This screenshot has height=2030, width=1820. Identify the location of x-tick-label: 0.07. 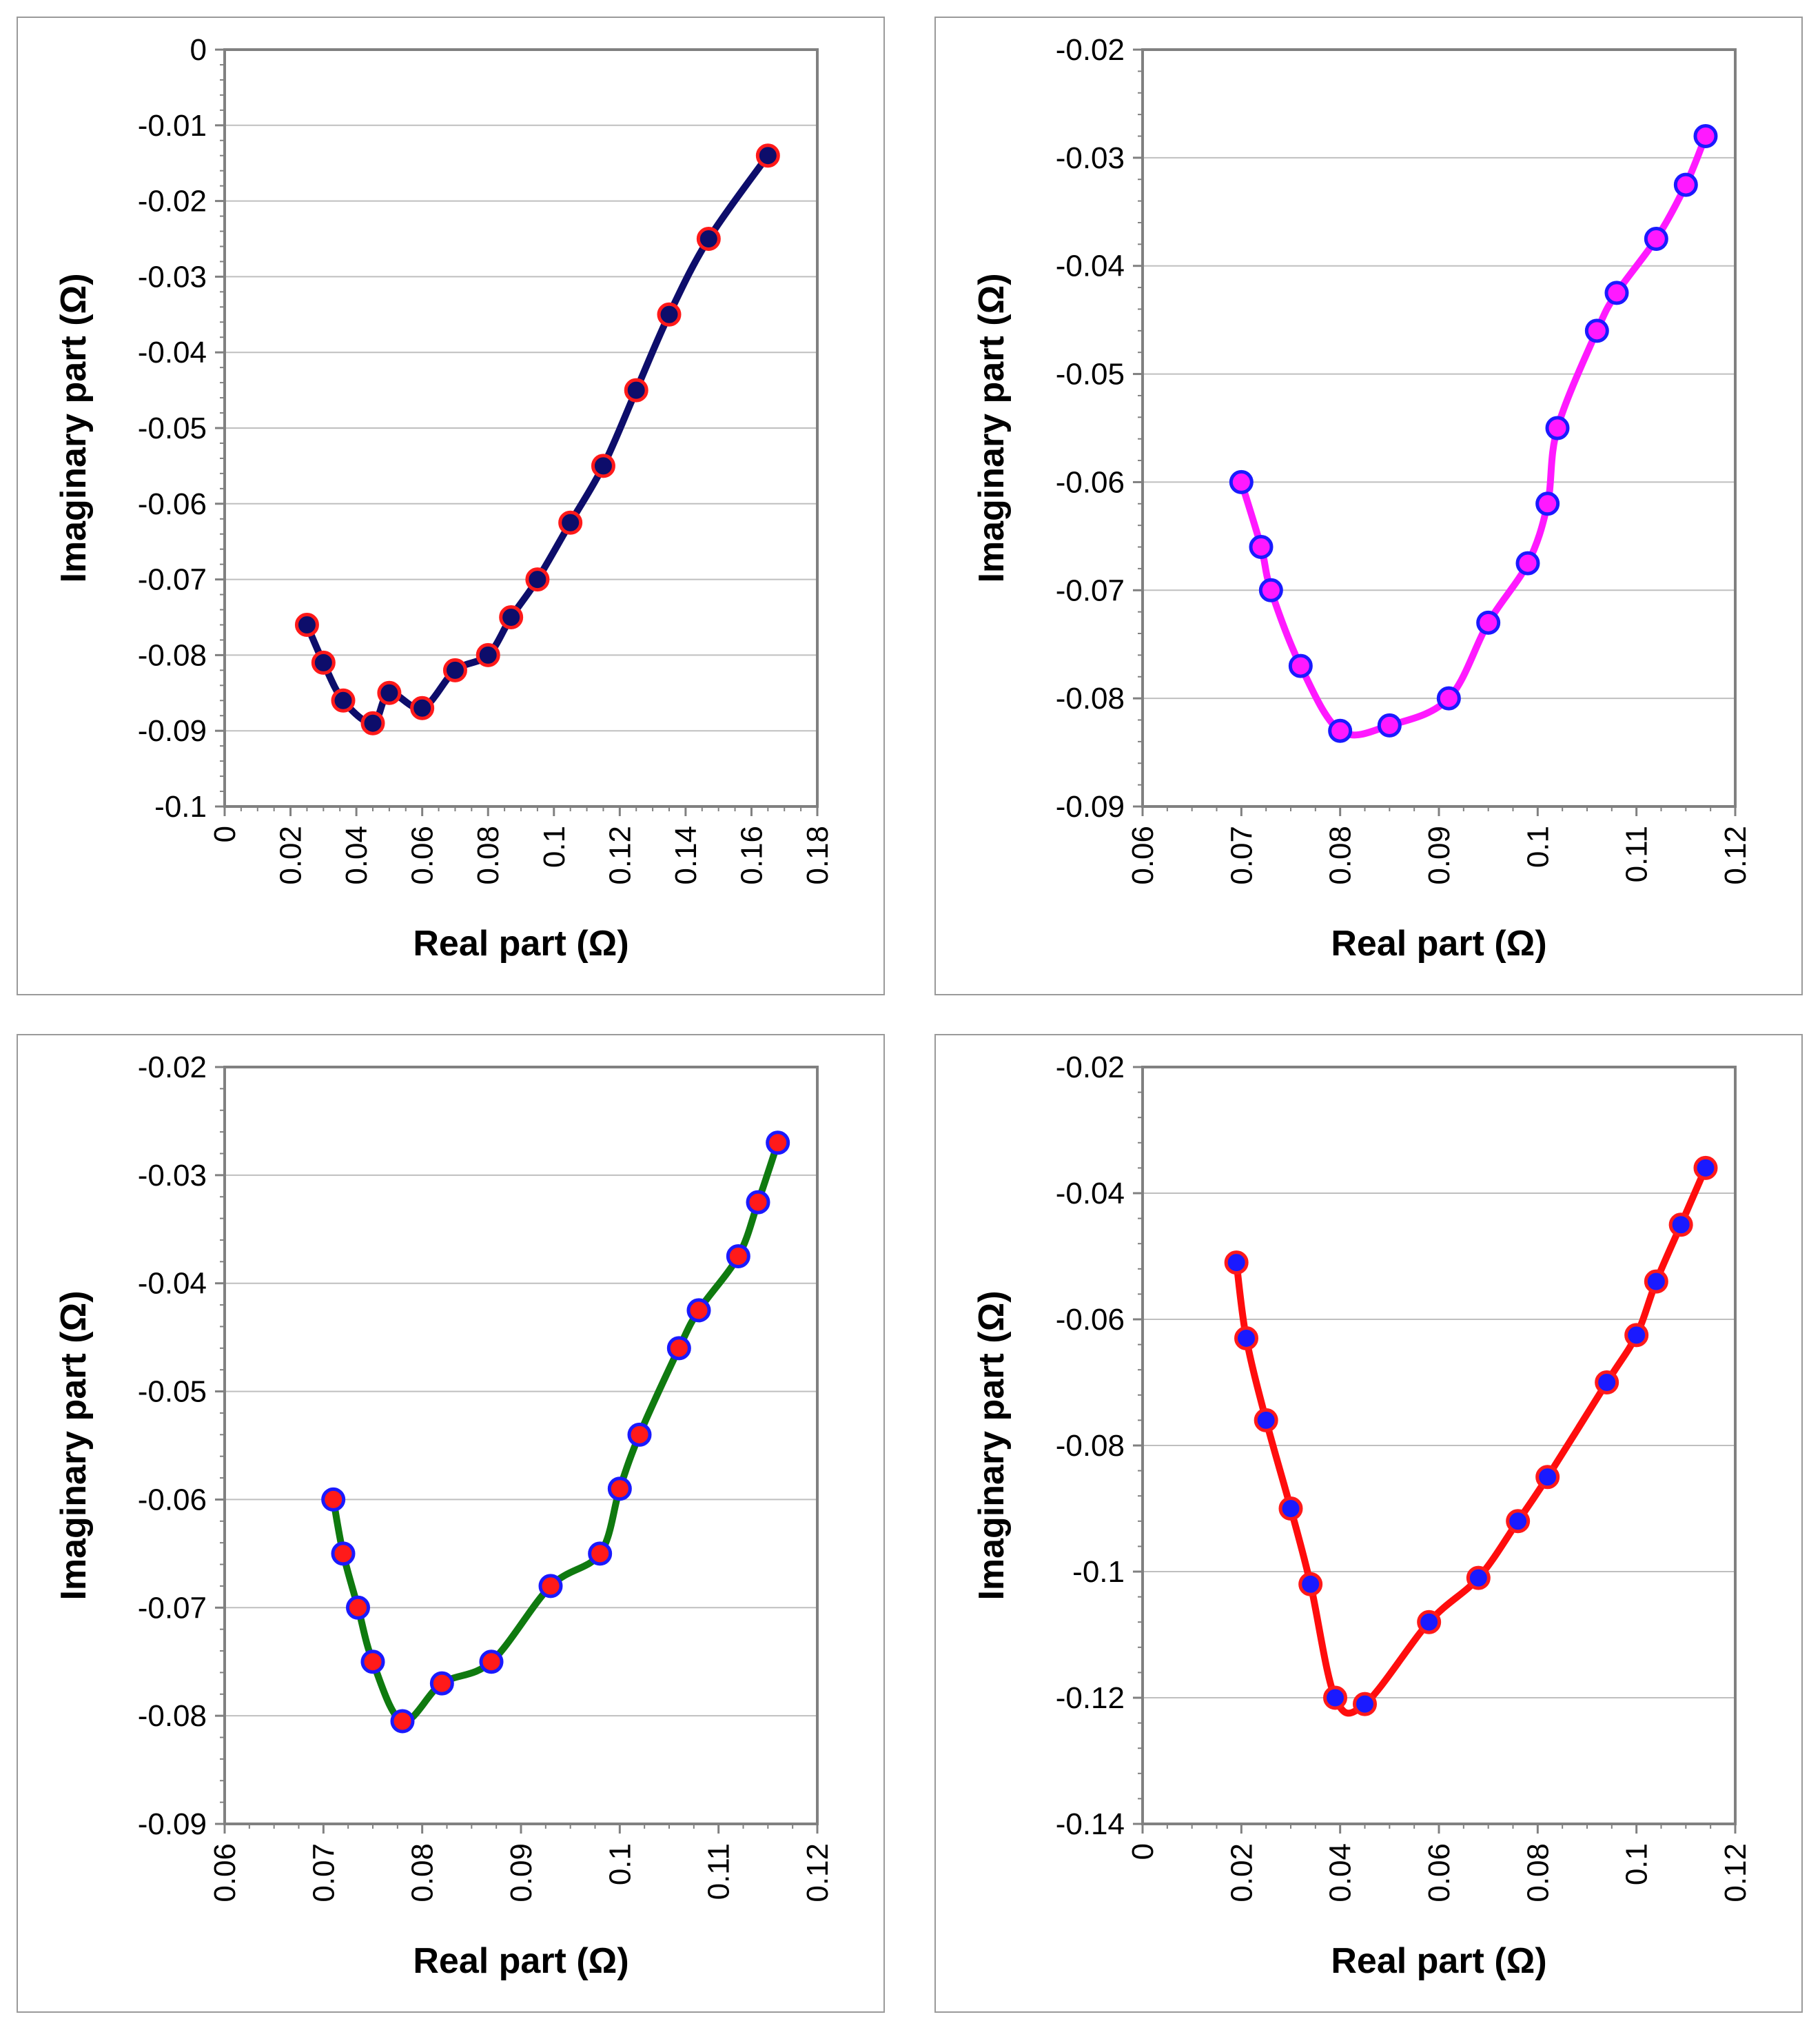
(323, 1872).